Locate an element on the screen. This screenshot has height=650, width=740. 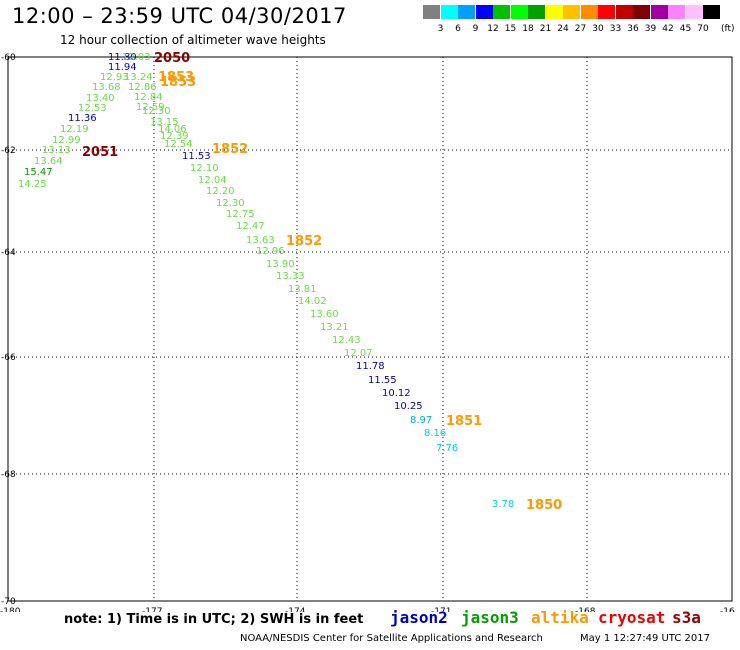
page-title: 12:00 – 23:59 UTC 04/30/2017 is located at coordinates (179, 16).